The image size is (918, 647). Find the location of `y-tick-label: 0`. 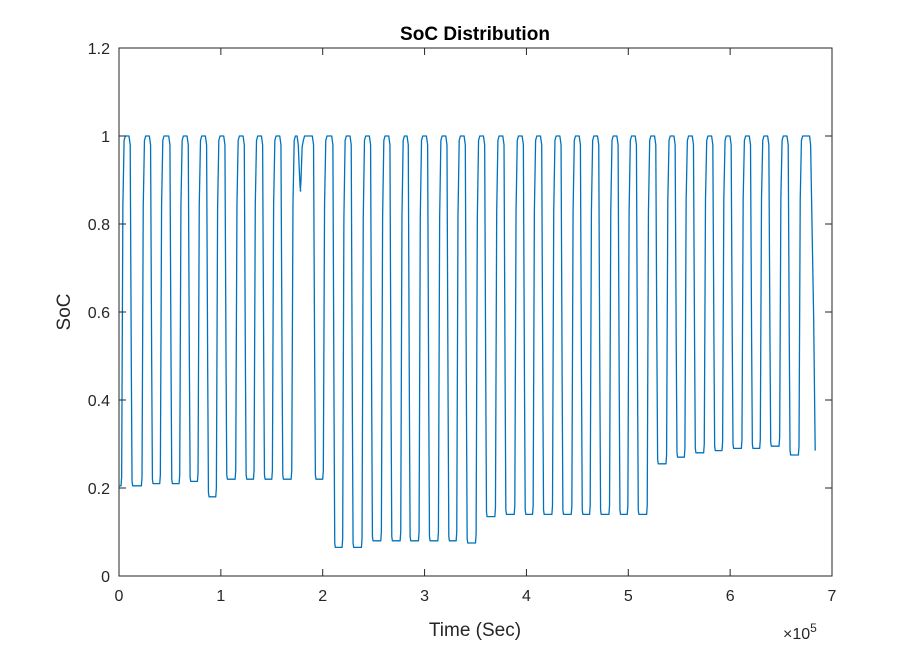

y-tick-label: 0 is located at coordinates (105, 577).